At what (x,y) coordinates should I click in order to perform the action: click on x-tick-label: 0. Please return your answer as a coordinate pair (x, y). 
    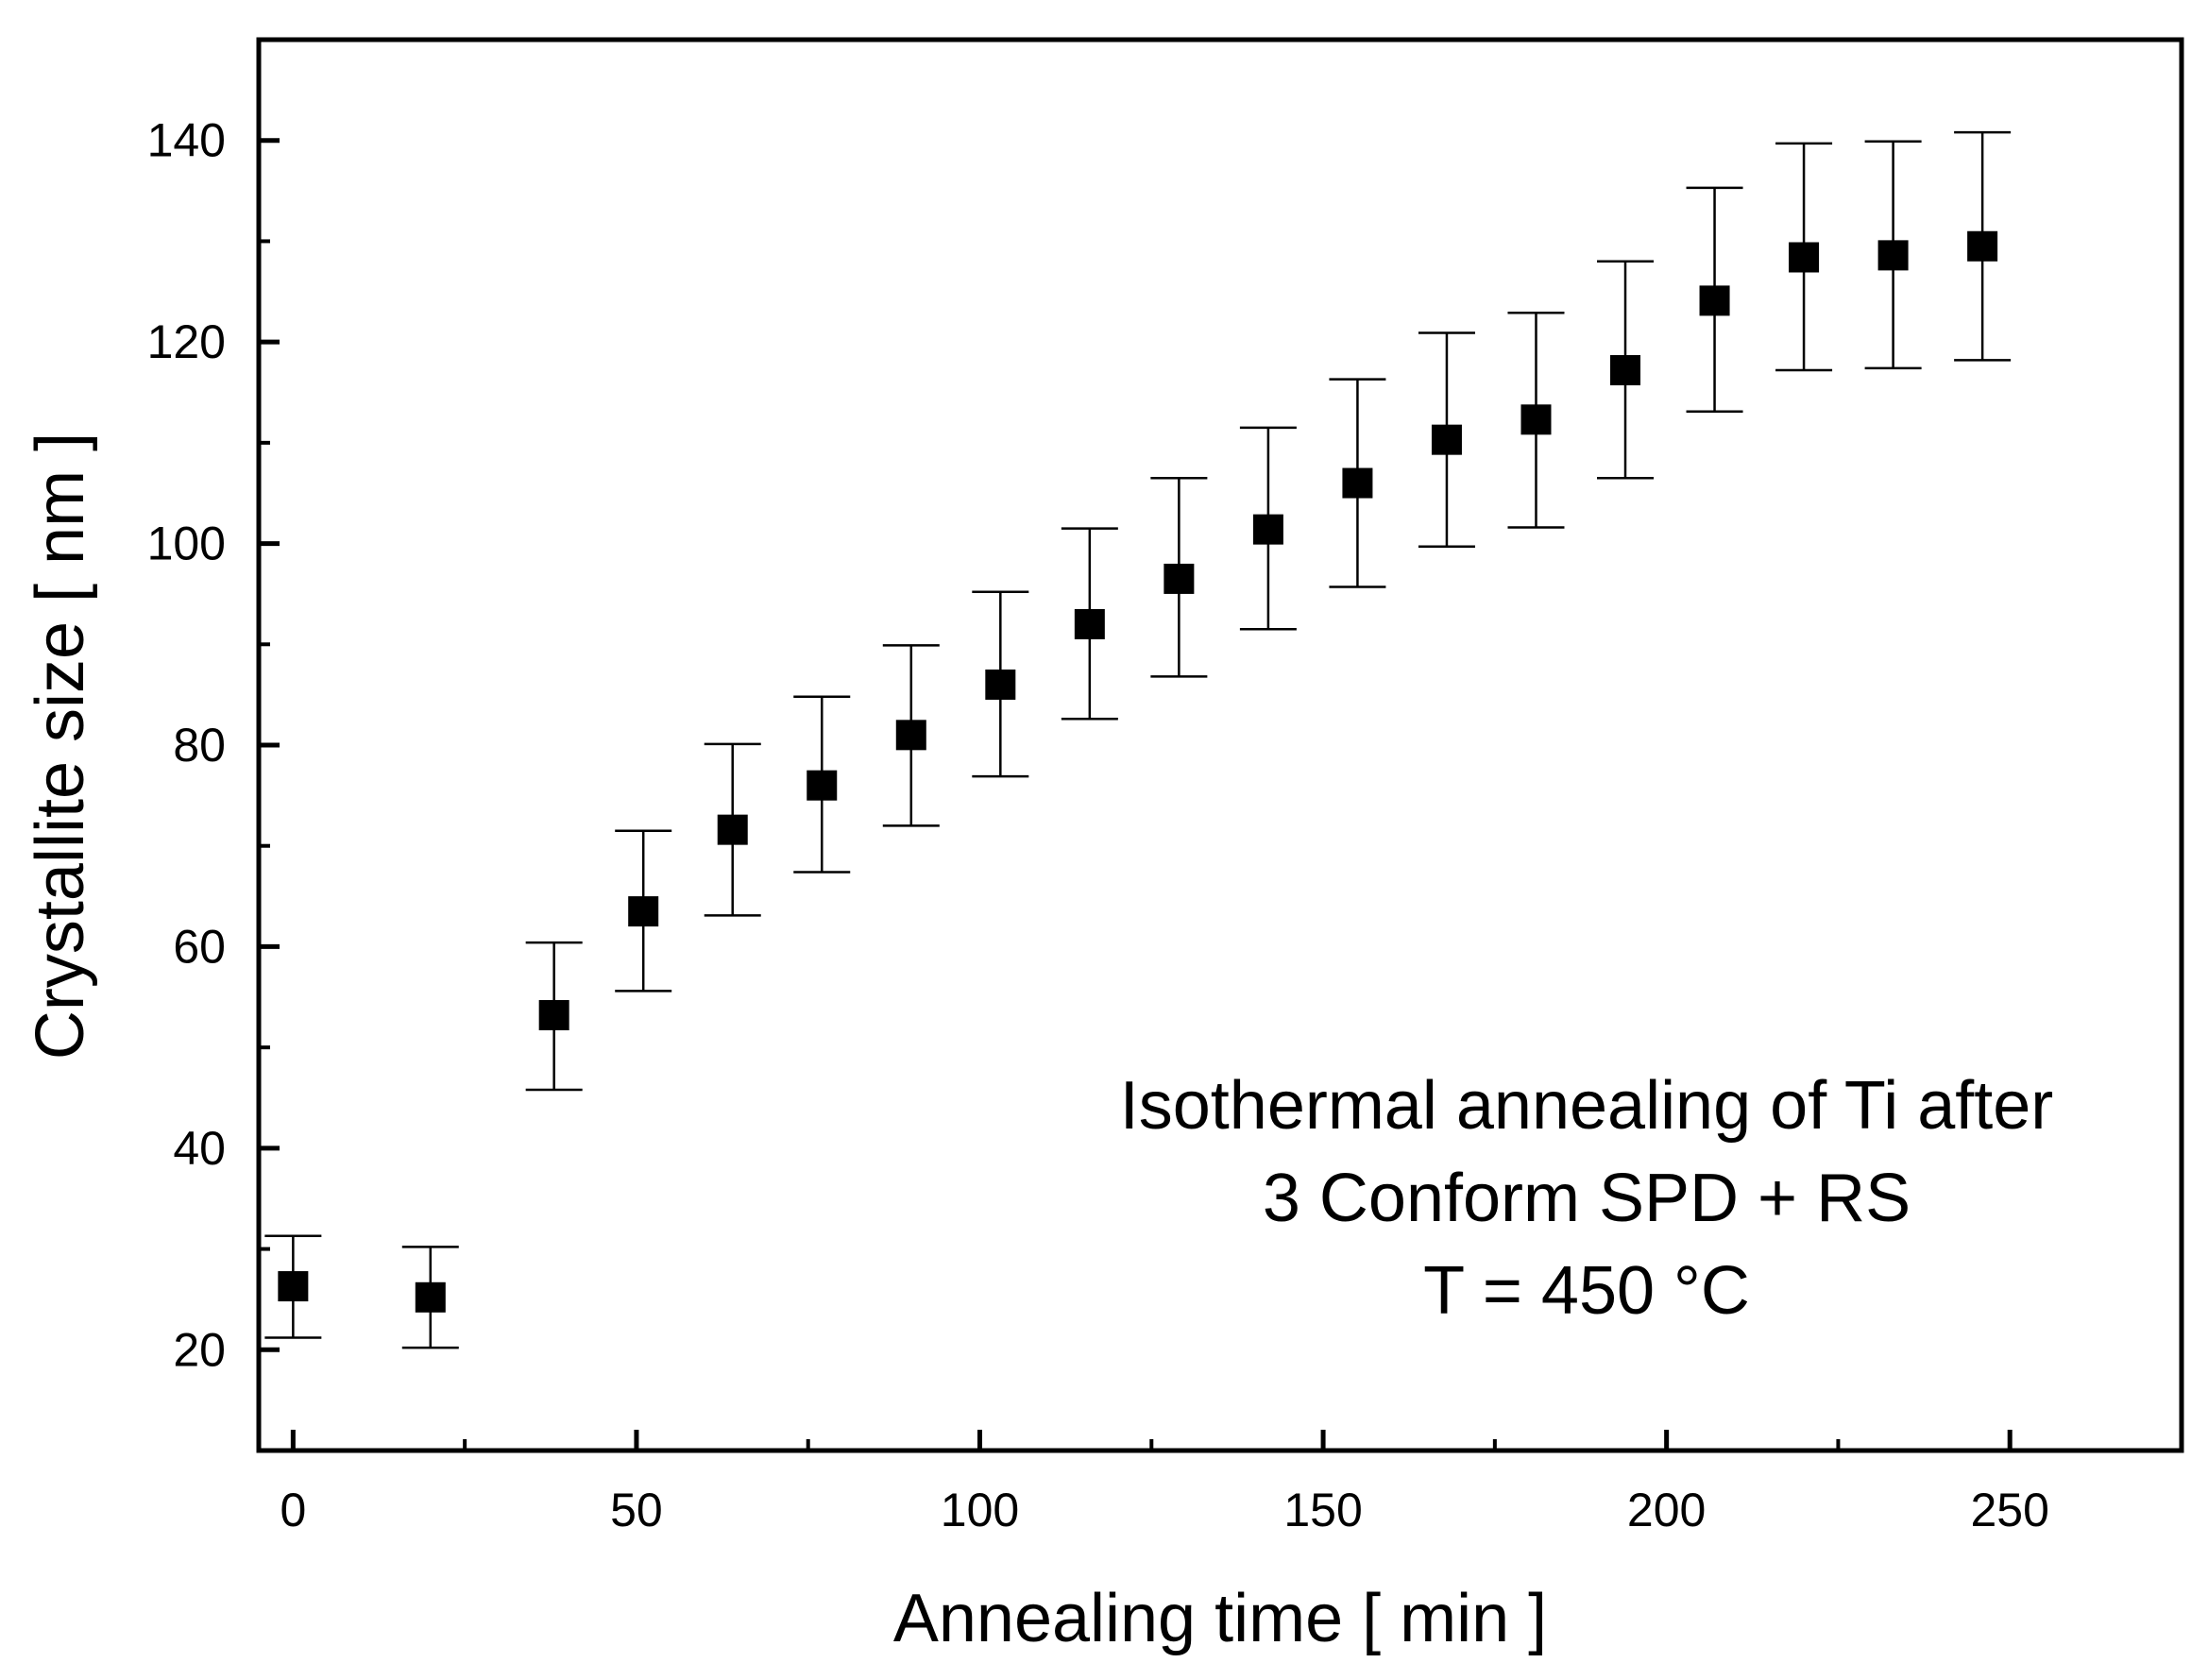
    Looking at the image, I should click on (293, 1510).